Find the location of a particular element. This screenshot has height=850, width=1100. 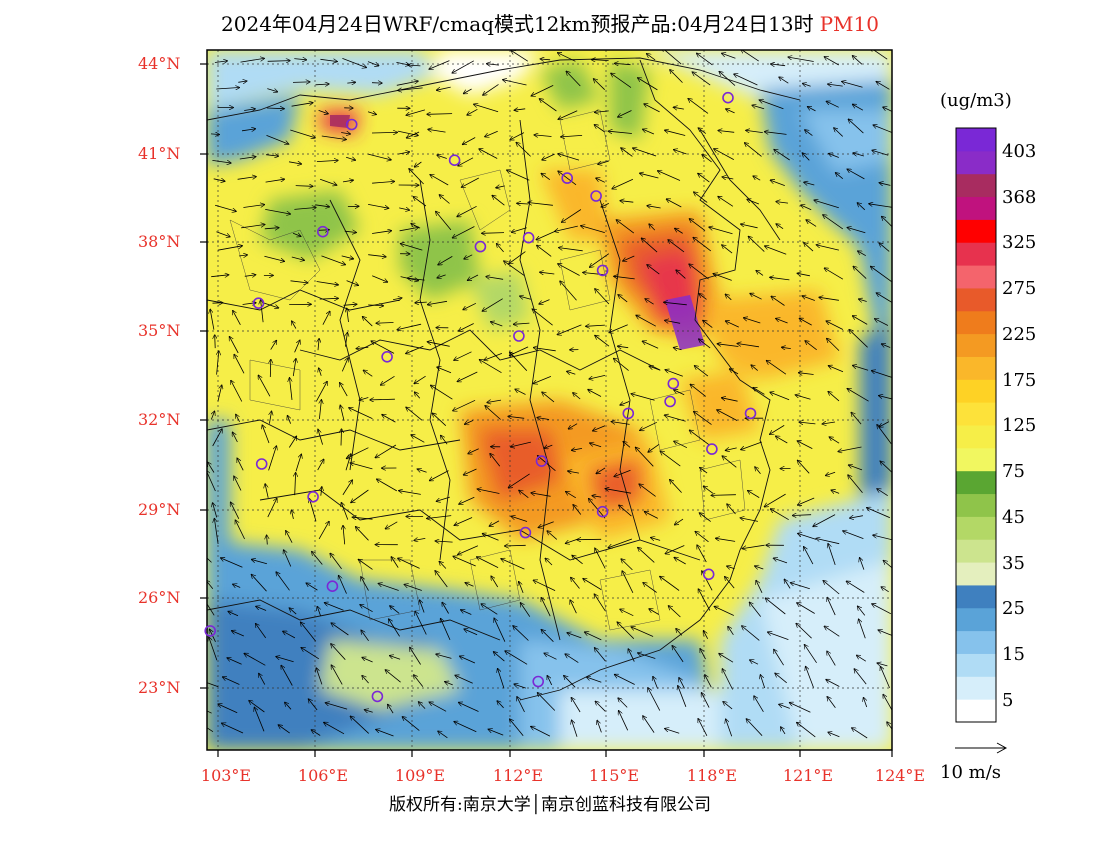

colorbar-label-275: 275 is located at coordinates (1019, 288).